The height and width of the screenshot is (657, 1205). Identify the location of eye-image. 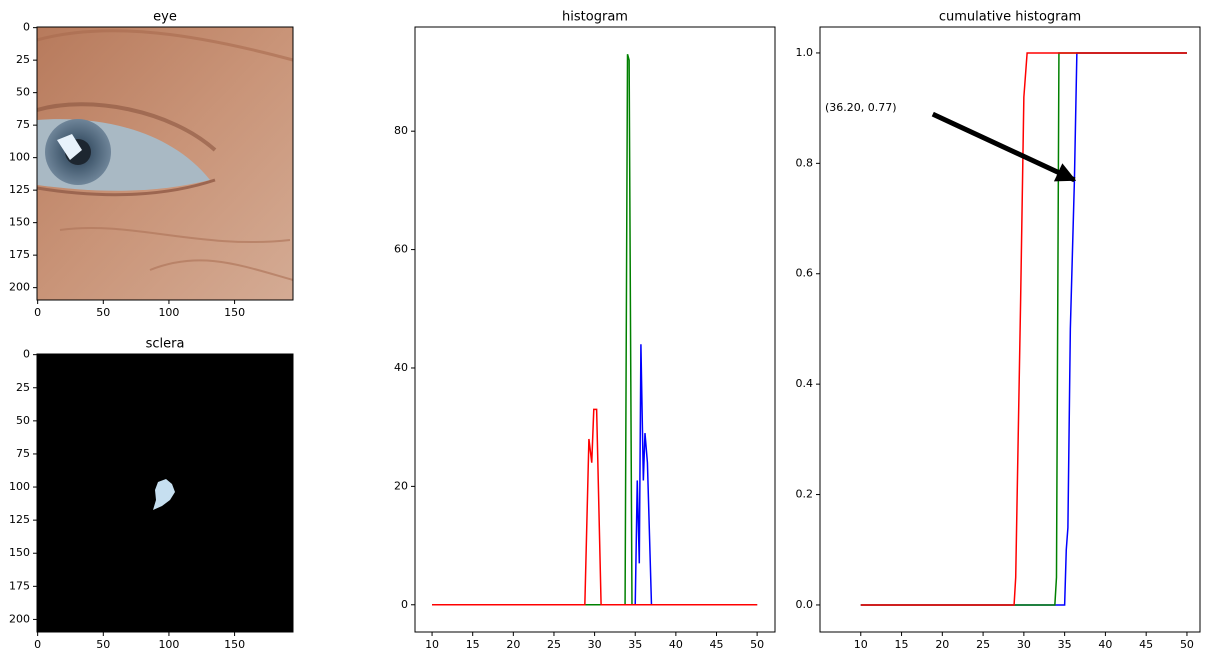
(165, 163).